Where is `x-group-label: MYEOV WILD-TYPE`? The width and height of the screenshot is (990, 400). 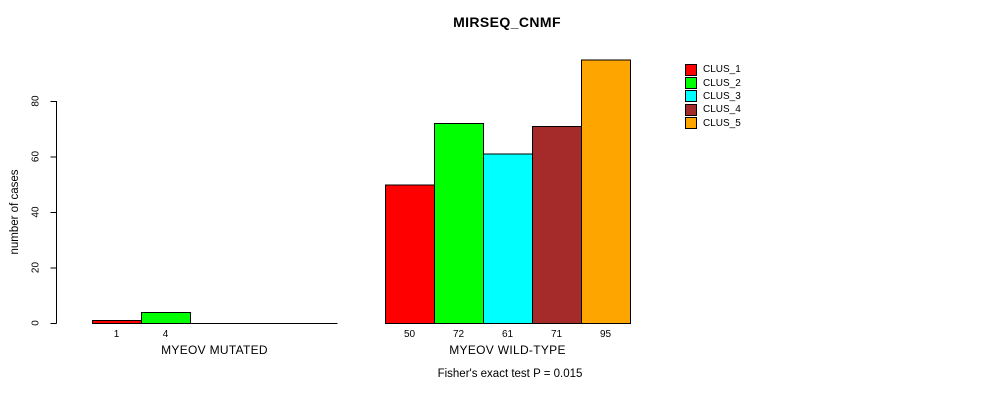
x-group-label: MYEOV WILD-TYPE is located at coordinates (507, 350).